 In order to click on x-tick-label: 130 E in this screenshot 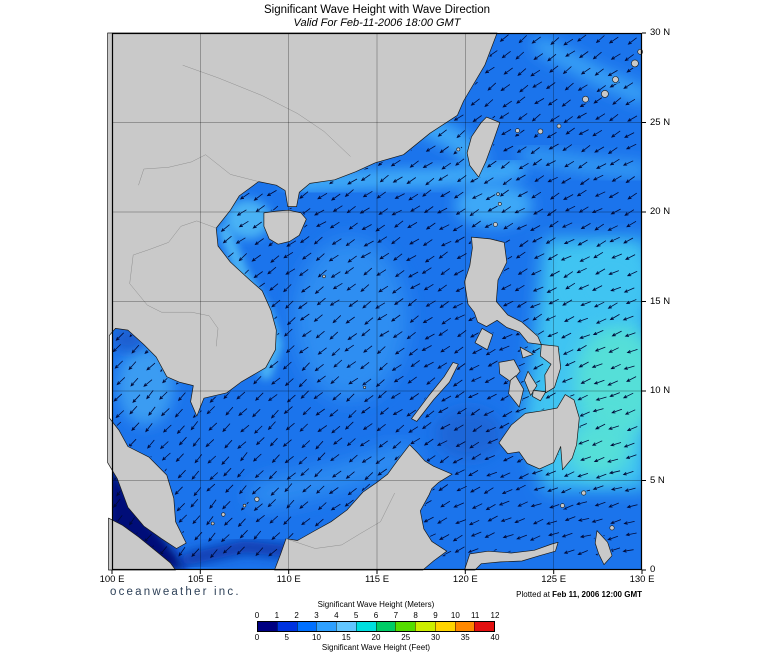, I will do `click(642, 579)`.